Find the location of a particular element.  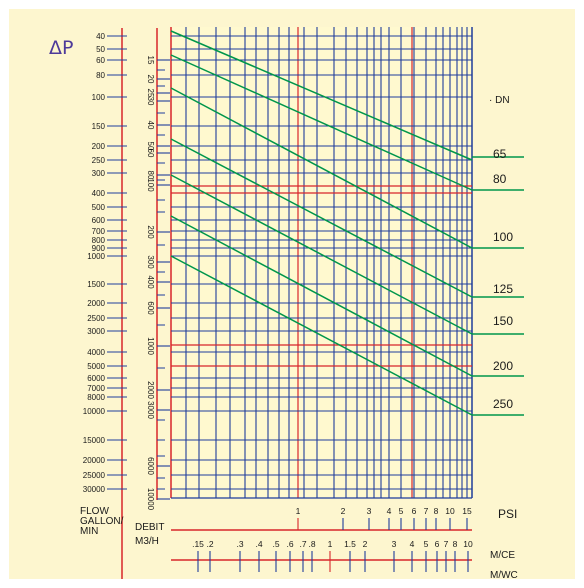

m3h-axis-label: DEBIT is located at coordinates (149, 527).